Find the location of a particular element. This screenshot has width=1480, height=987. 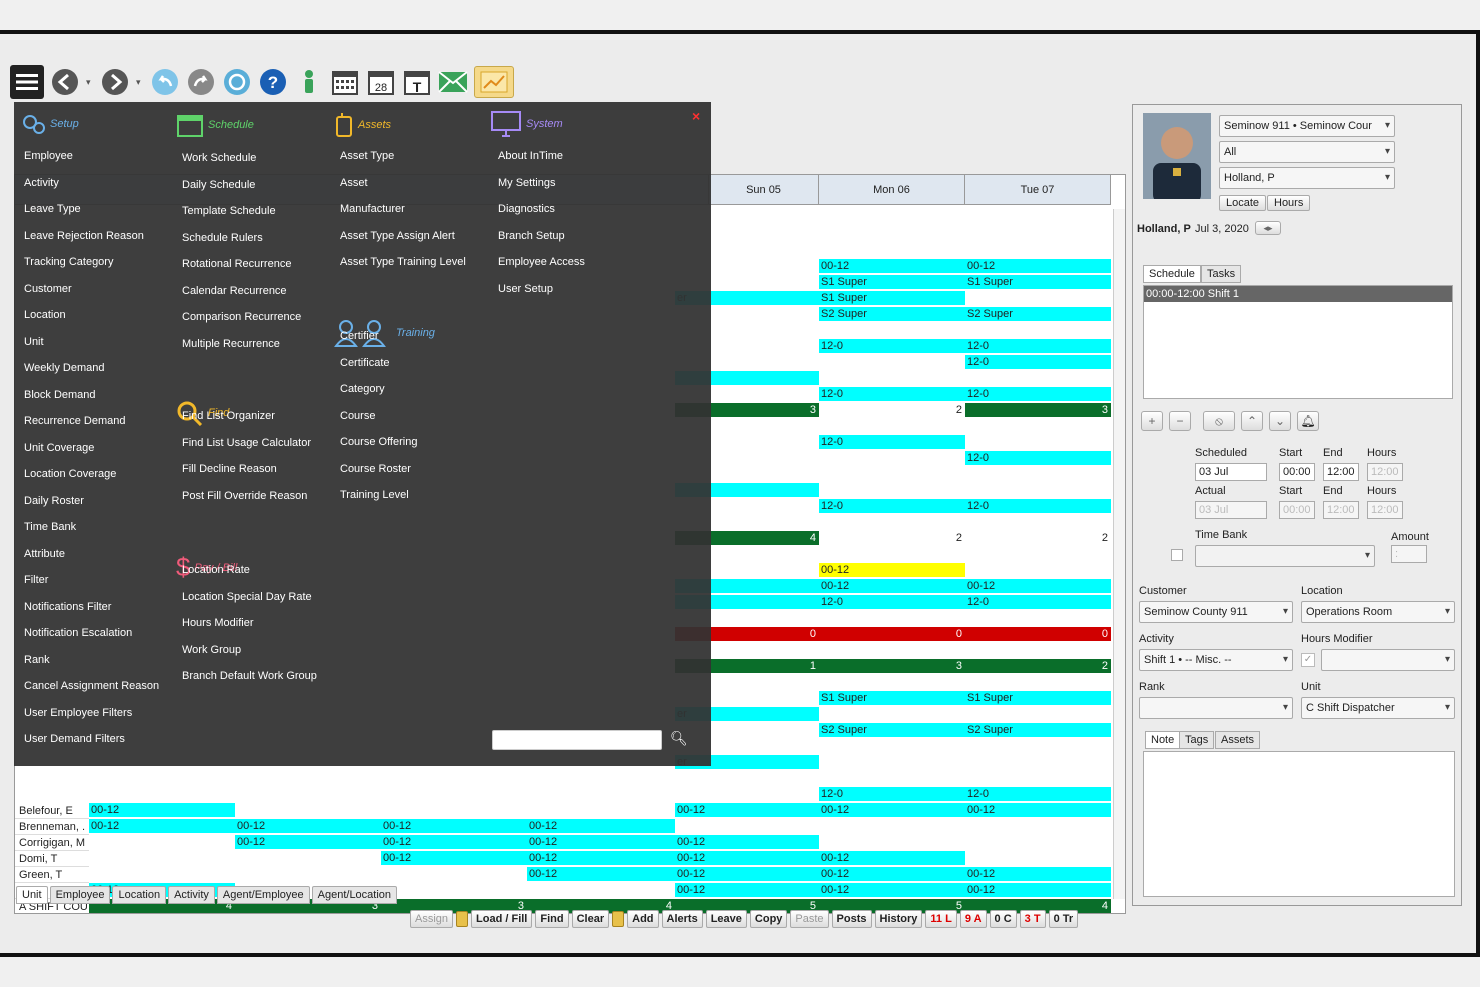

menu-item-location-coverage: Location Coverage is located at coordinates (70, 474).